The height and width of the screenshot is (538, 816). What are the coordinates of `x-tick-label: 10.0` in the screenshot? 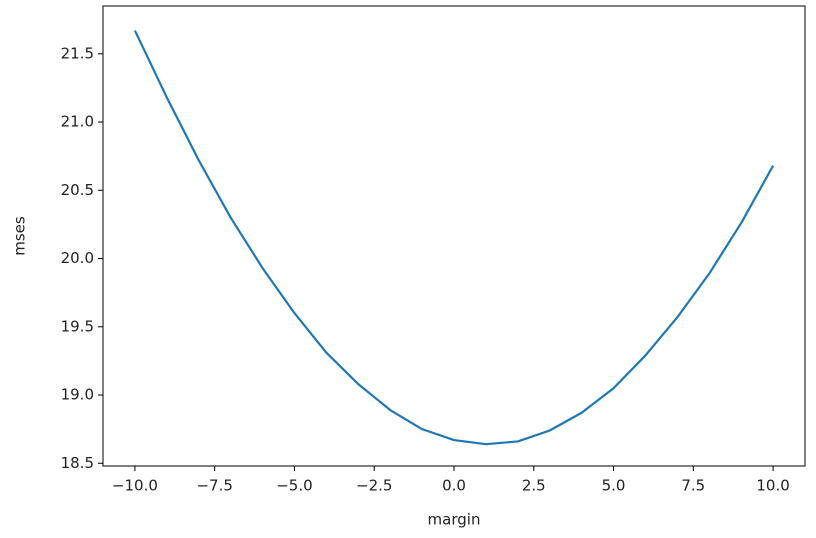 It's located at (772, 486).